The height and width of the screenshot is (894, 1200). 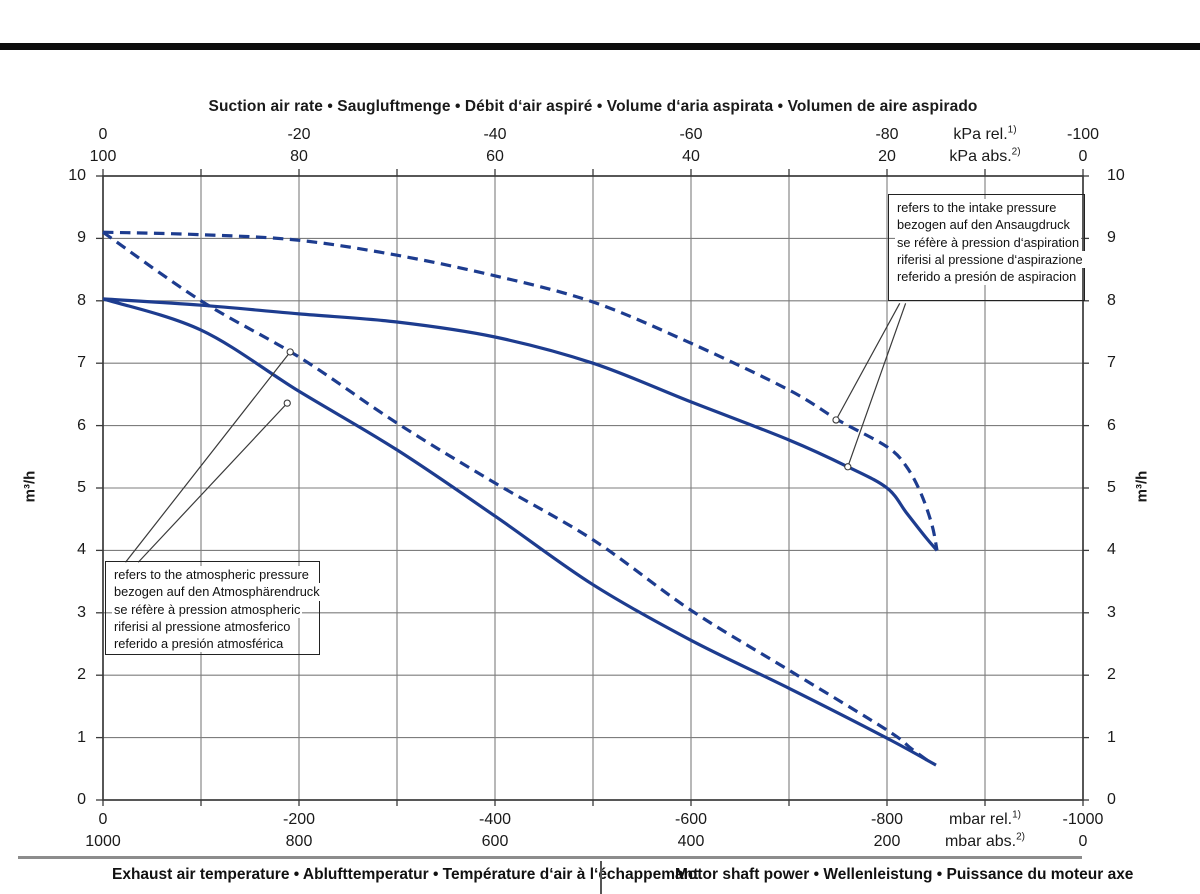 I want to click on annotation-line: referido a presión atmosférica, so click(x=199, y=644).